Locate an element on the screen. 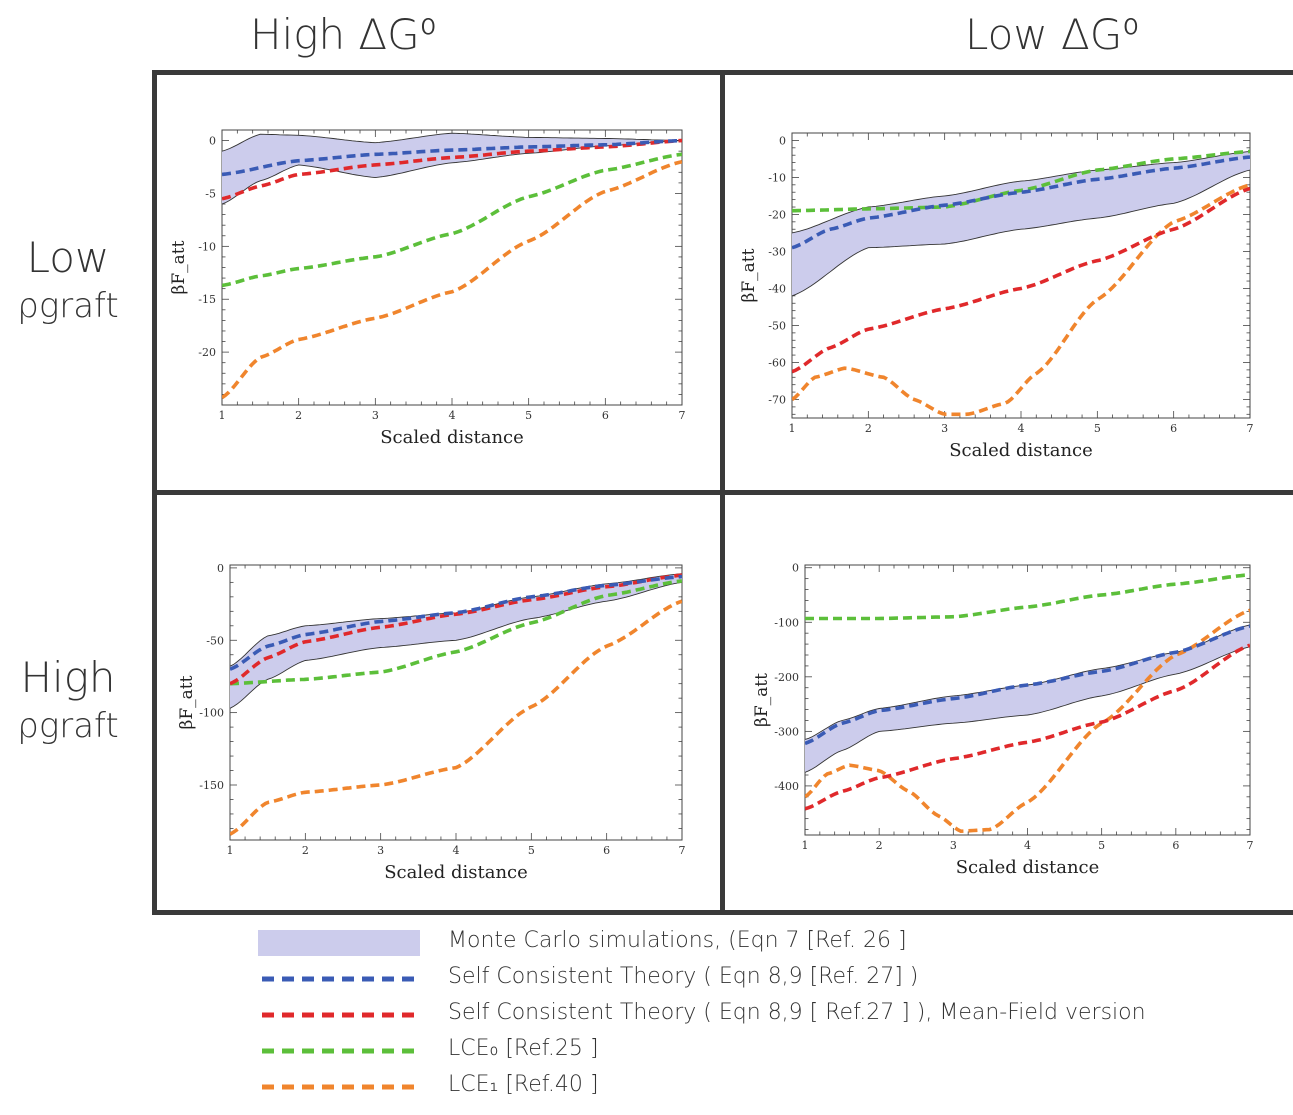 Image resolution: width=1293 pixels, height=1115 pixels. y-tick-label: -400 is located at coordinates (786, 786).